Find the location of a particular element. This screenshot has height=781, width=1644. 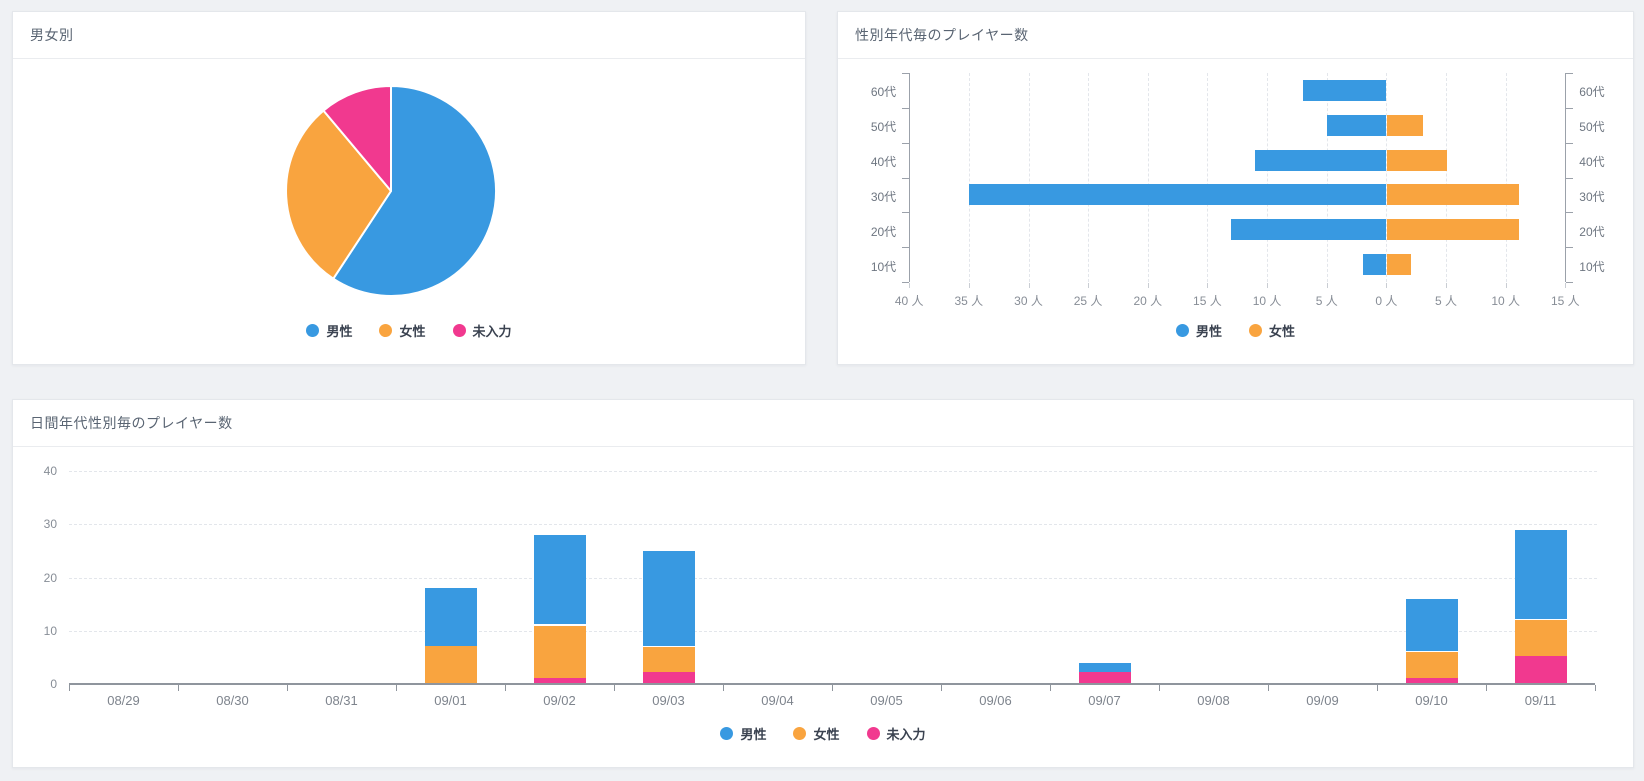

x-axis-tick-label: 10 人 is located at coordinates (1267, 300).